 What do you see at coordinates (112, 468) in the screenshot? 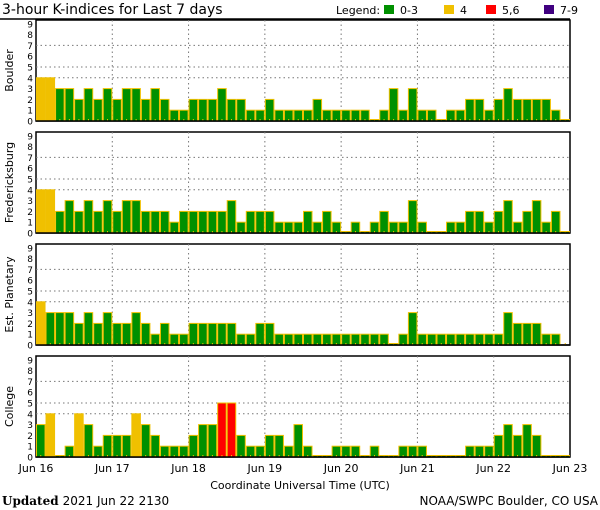
I see `x-tick-label: Jun 17` at bounding box center [112, 468].